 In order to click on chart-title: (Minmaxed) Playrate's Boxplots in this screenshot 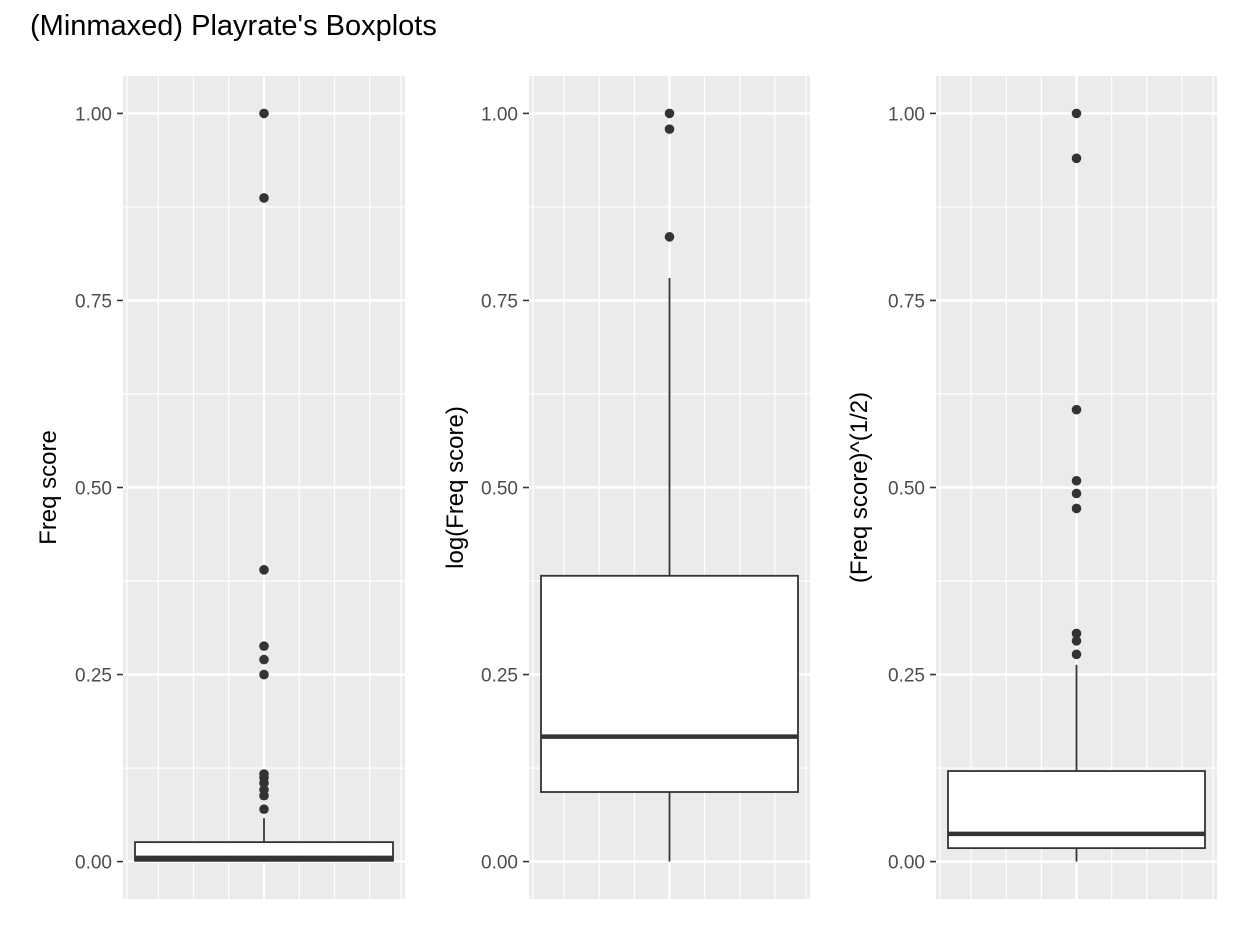, I will do `click(233, 26)`.